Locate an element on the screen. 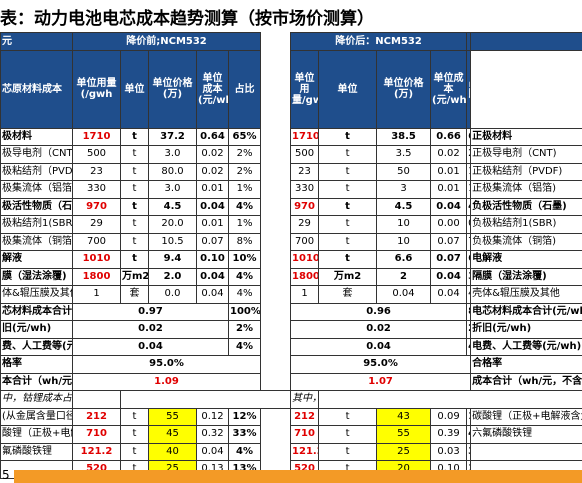  cell: 0.39 is located at coordinates (449, 434).